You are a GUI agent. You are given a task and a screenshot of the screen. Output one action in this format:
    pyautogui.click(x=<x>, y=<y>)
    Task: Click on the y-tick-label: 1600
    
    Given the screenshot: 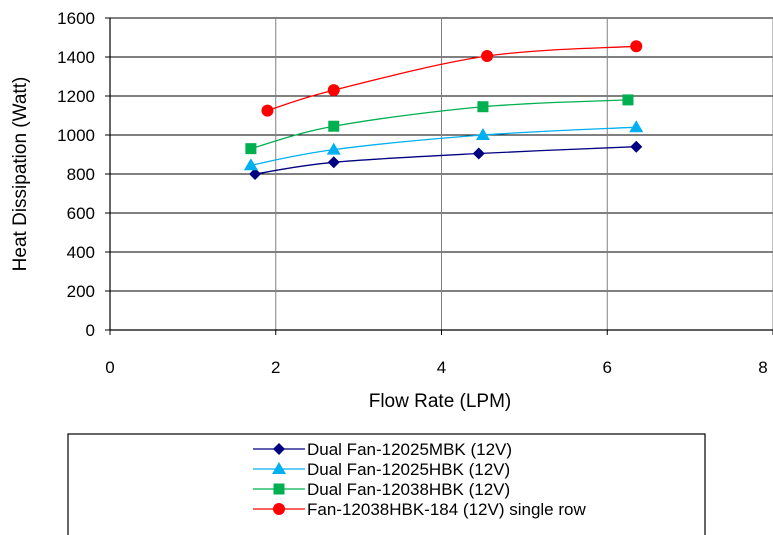 What is the action you would take?
    pyautogui.click(x=76, y=18)
    